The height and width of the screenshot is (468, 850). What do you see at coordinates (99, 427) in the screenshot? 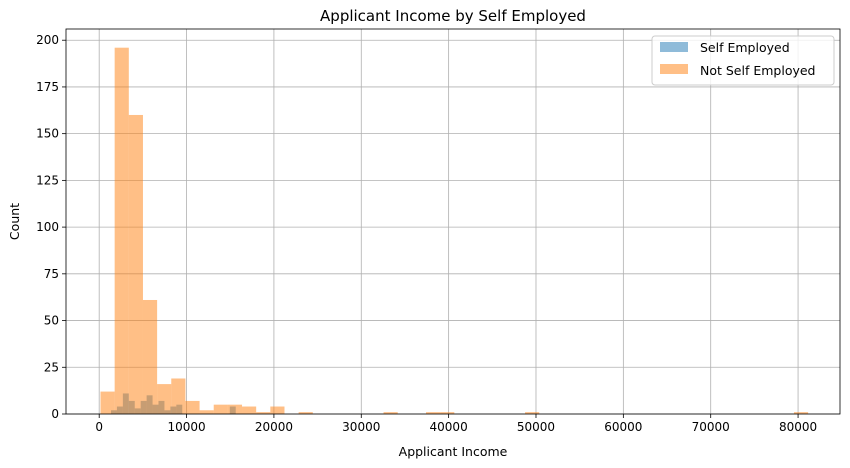
I see `x-tick-label: 0` at bounding box center [99, 427].